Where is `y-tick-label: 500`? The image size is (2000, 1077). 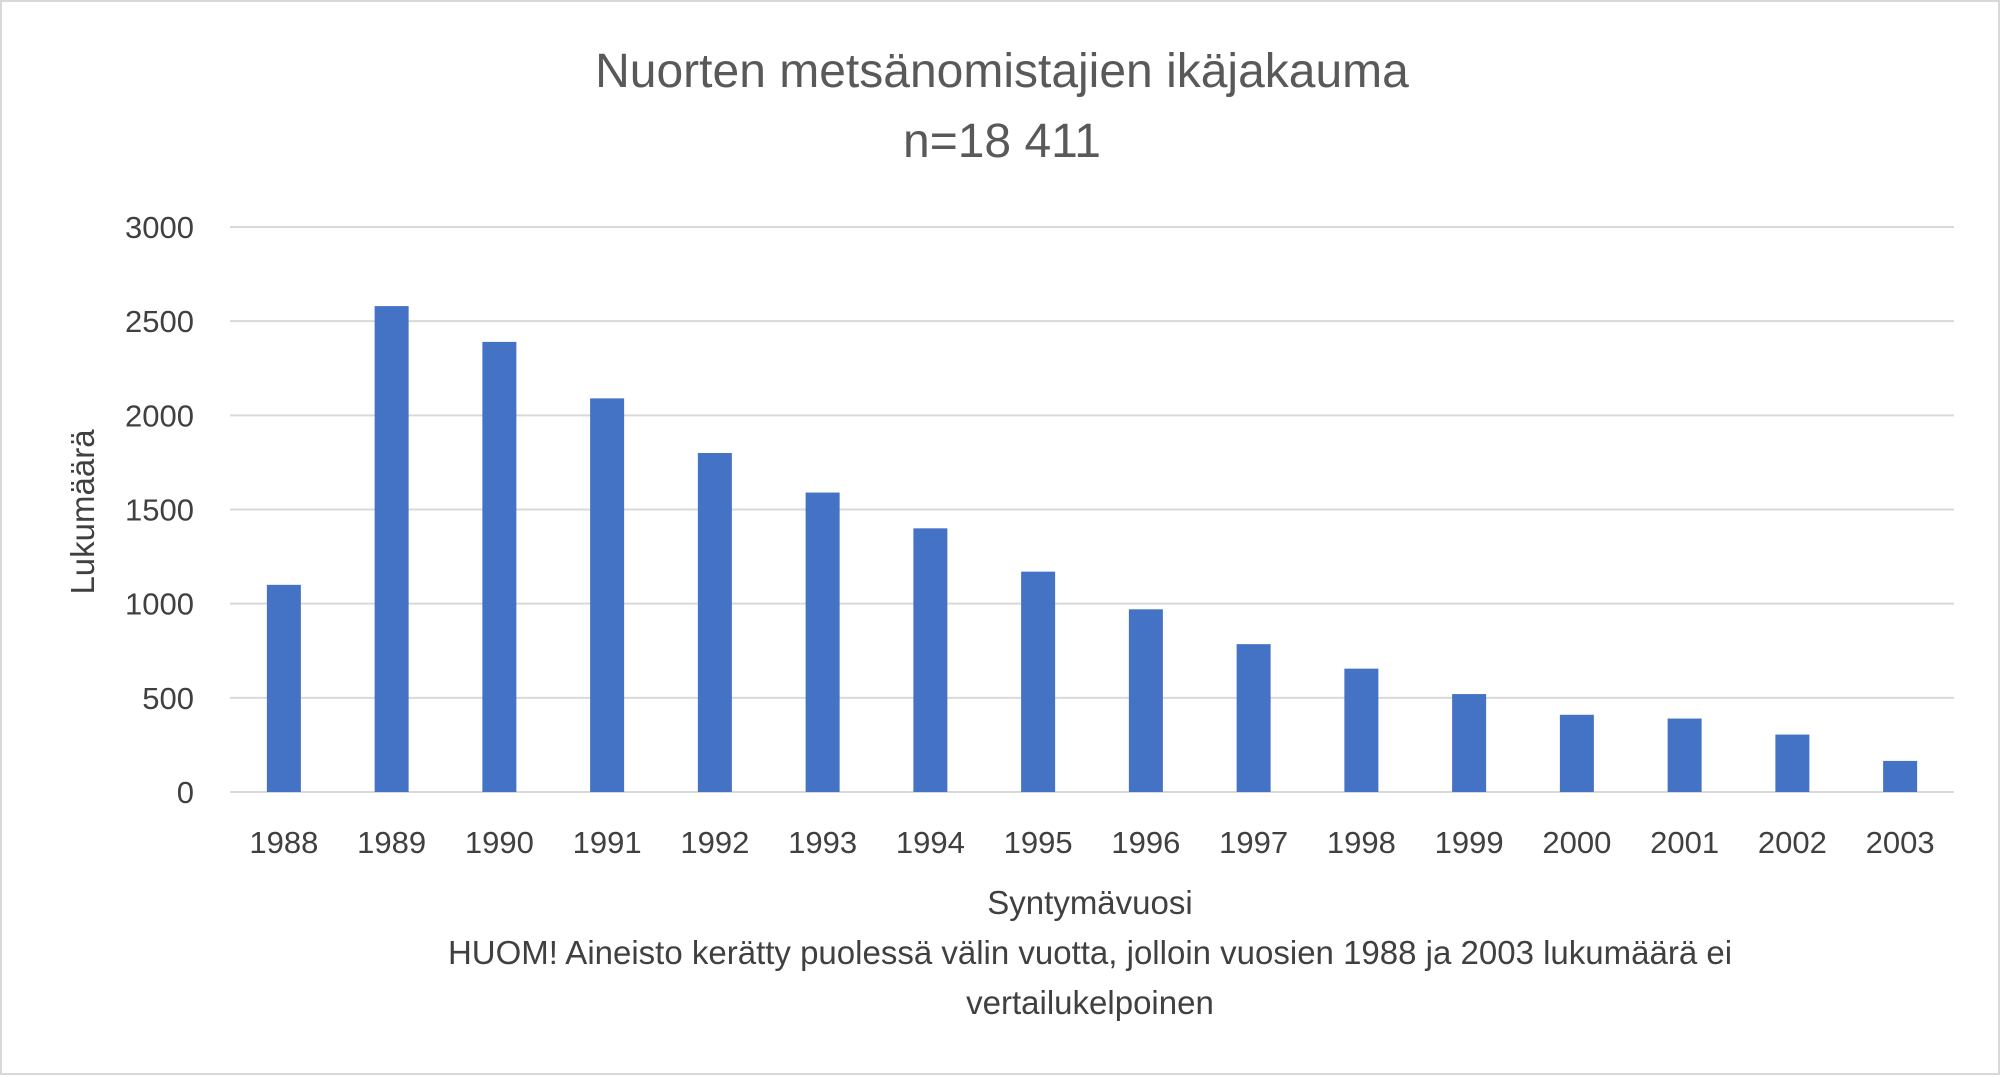
y-tick-label: 500 is located at coordinates (168, 698).